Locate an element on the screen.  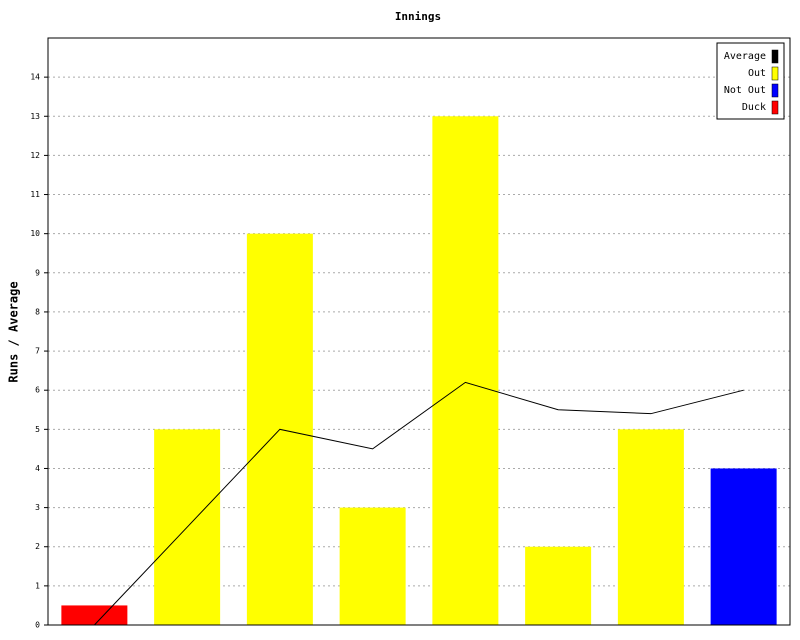
y-tick-label: 5 is located at coordinates (37, 429).